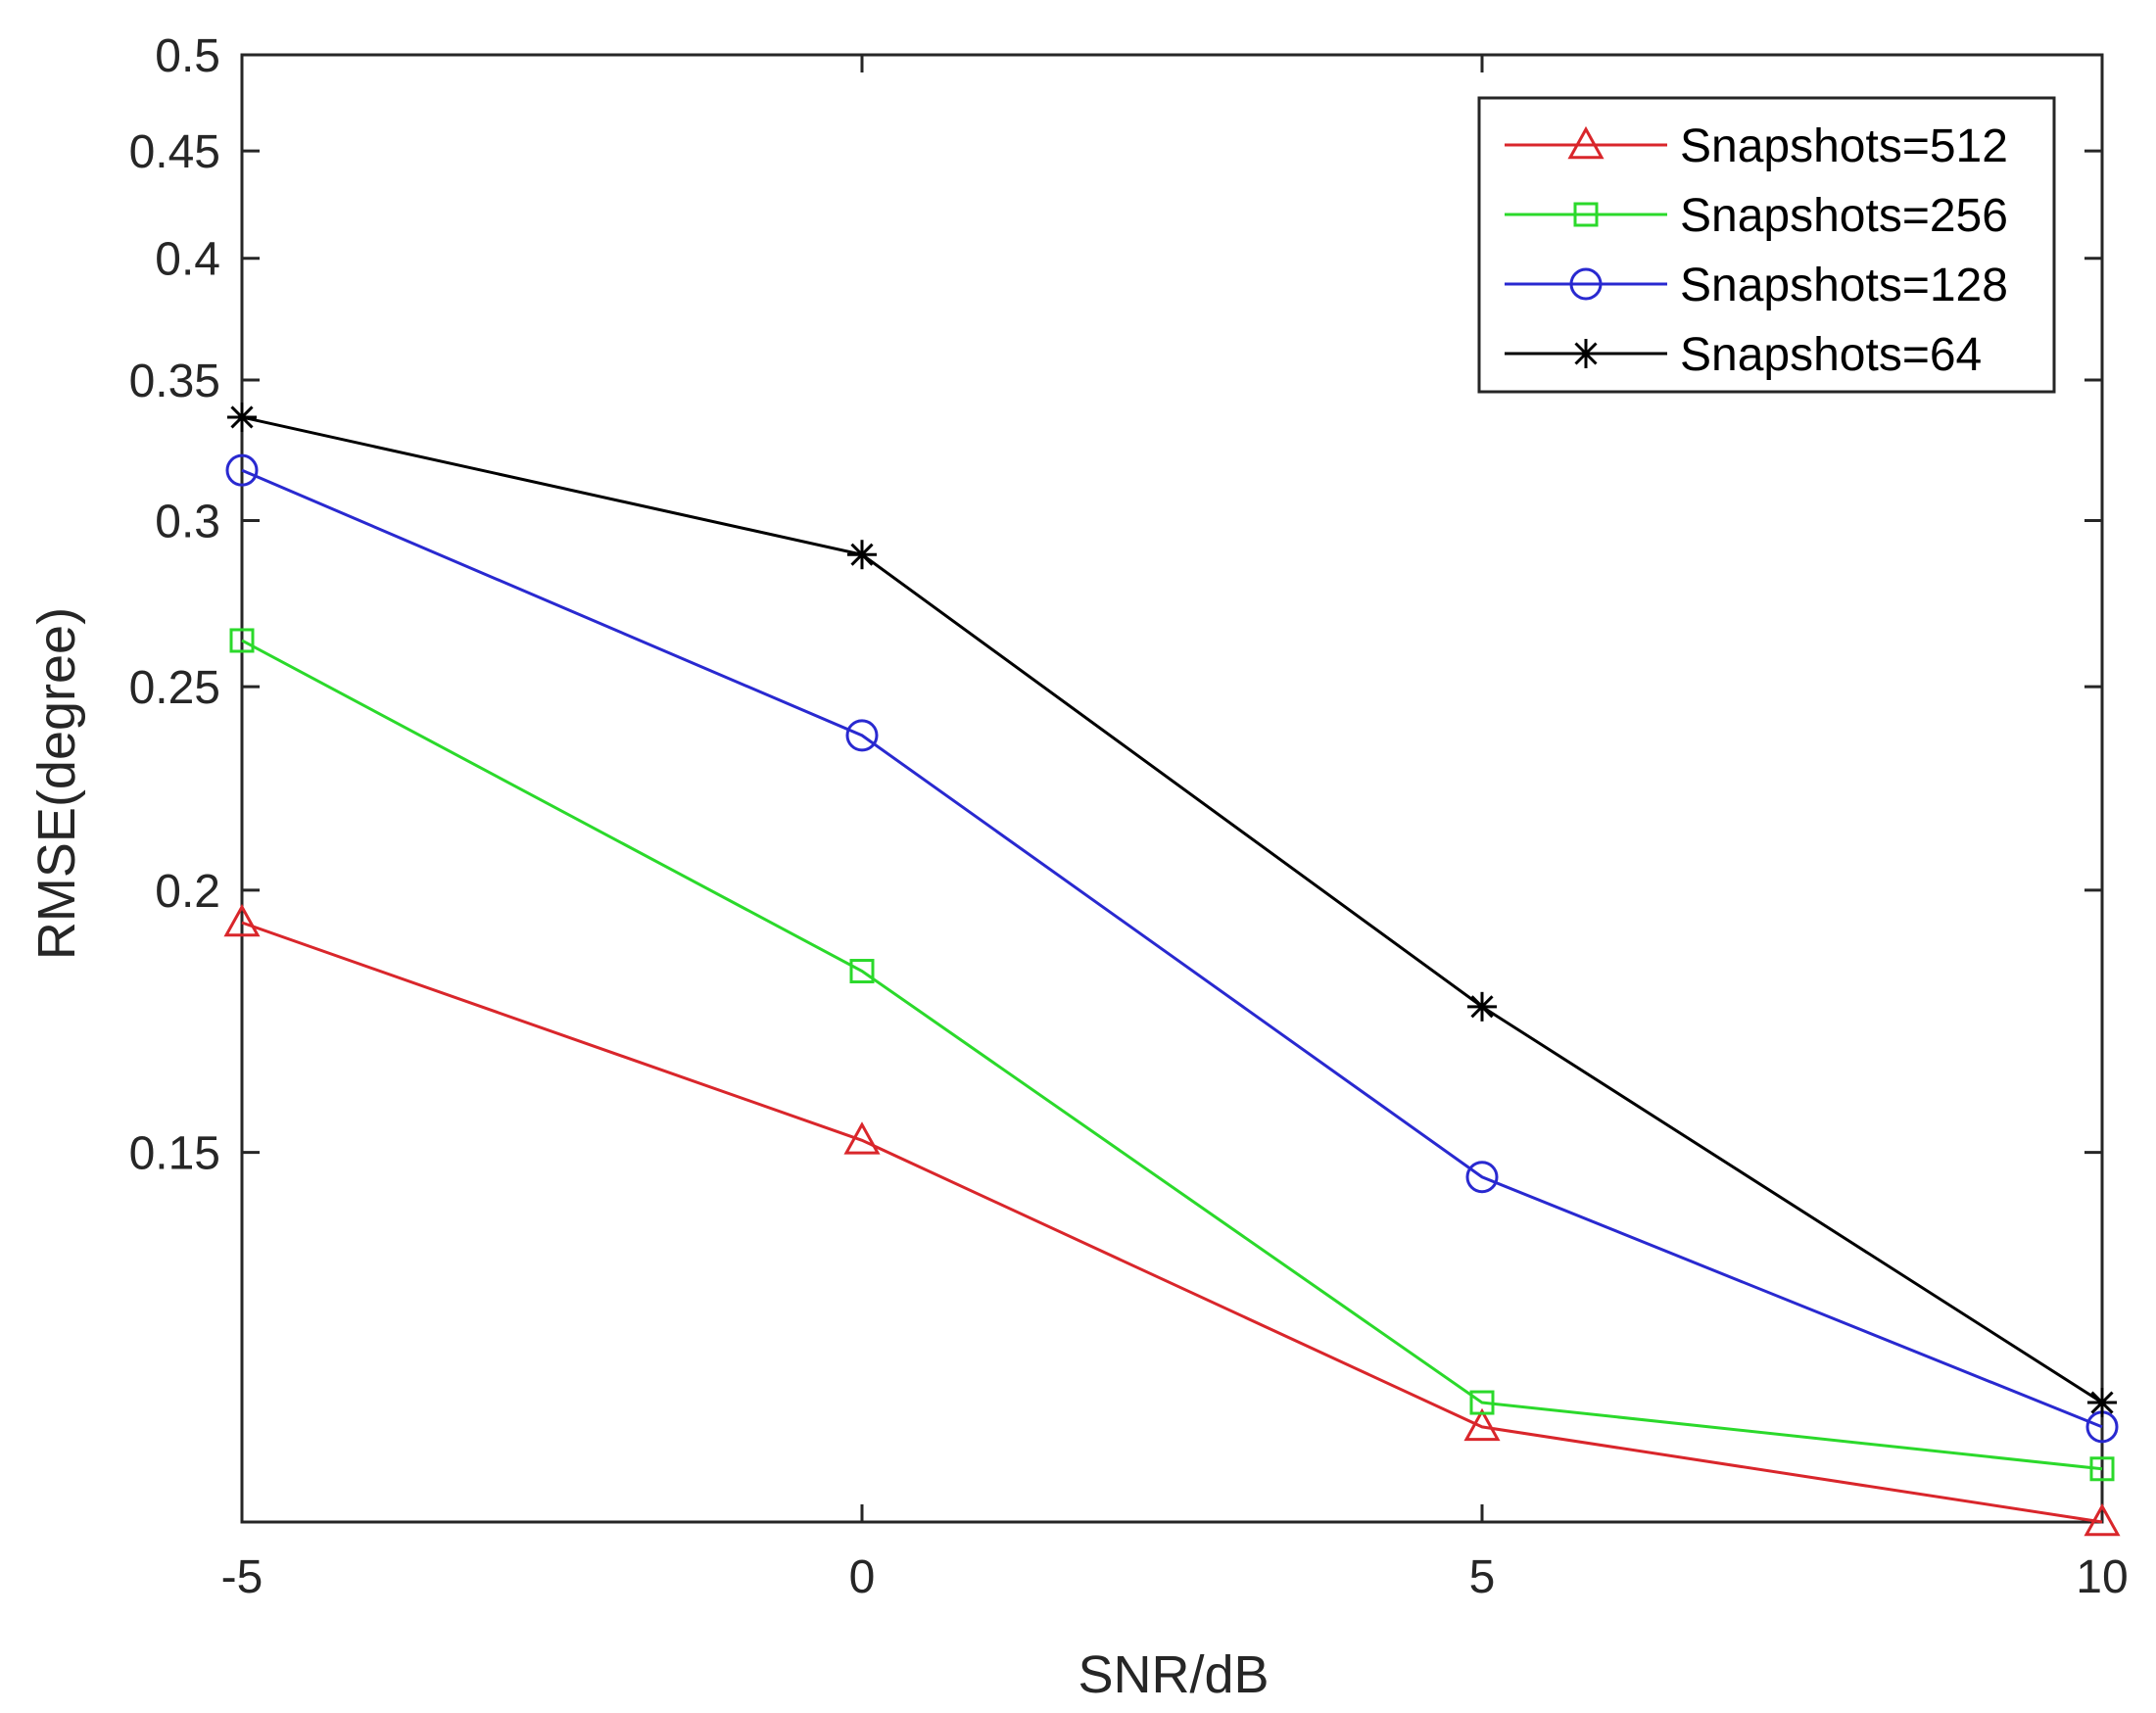  Describe the element at coordinates (187, 521) in the screenshot. I see `y-tick-label: 0.3` at that location.